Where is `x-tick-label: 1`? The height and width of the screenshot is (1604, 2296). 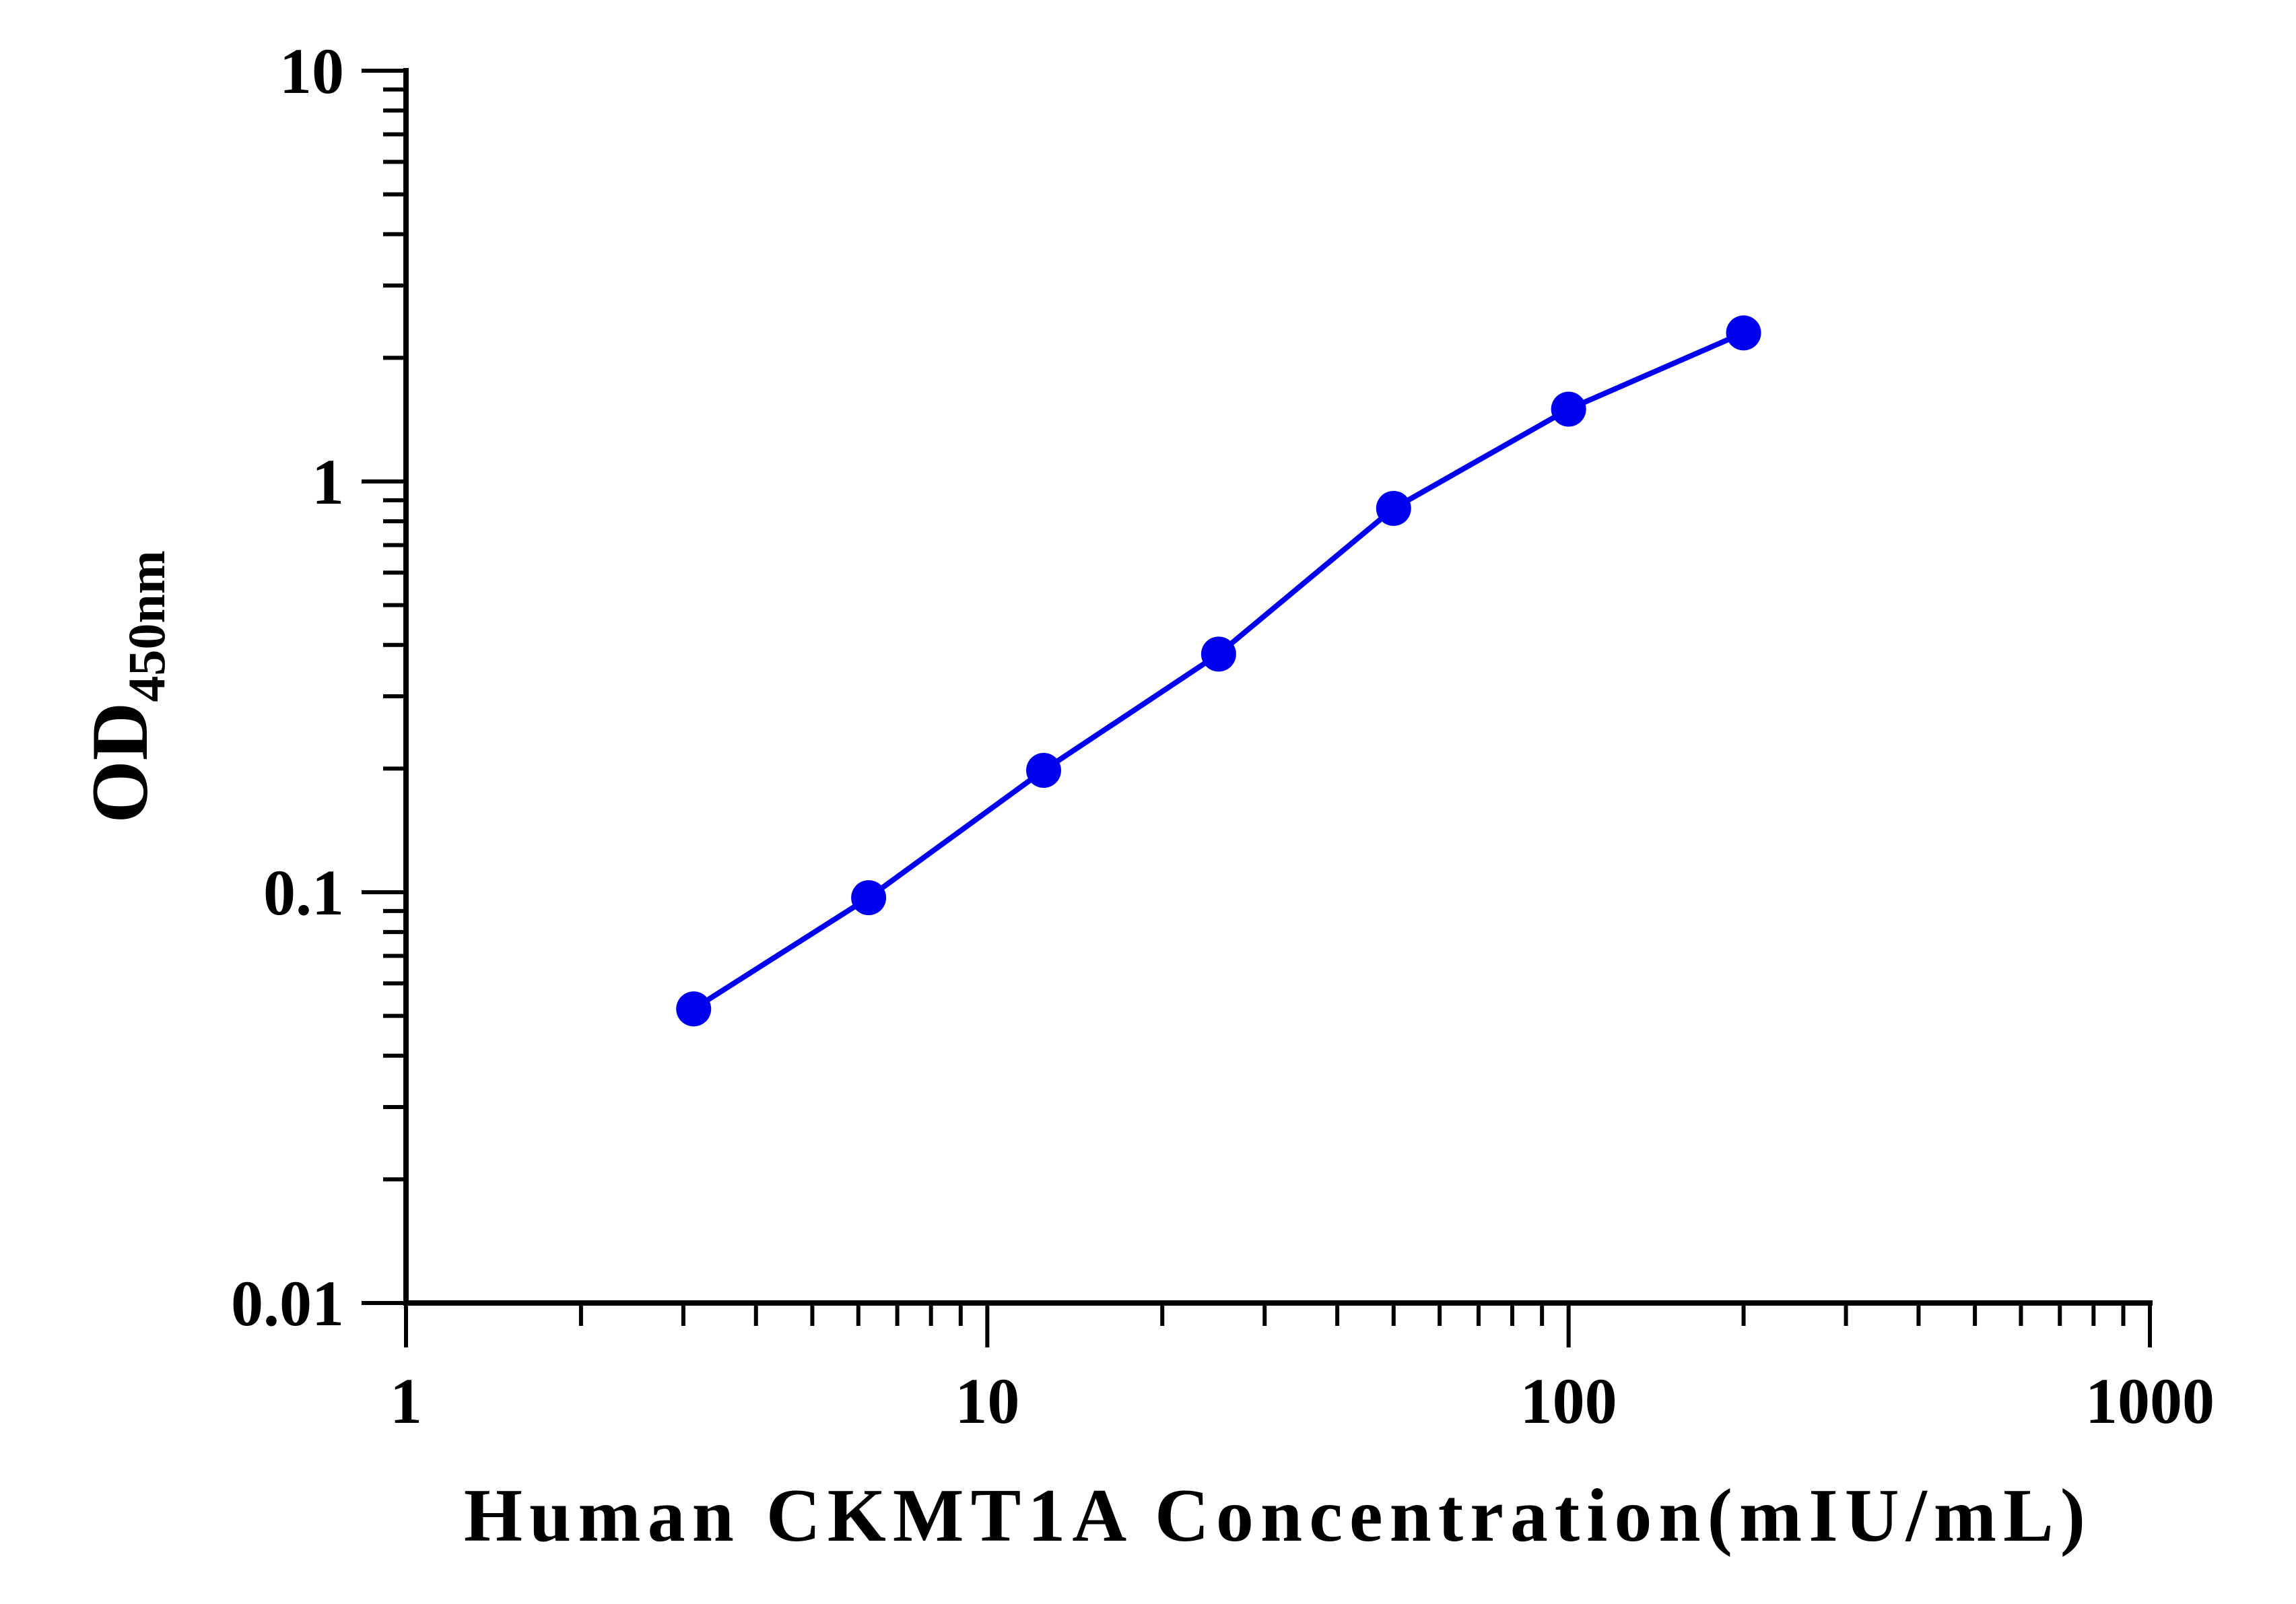 x-tick-label: 1 is located at coordinates (406, 1401).